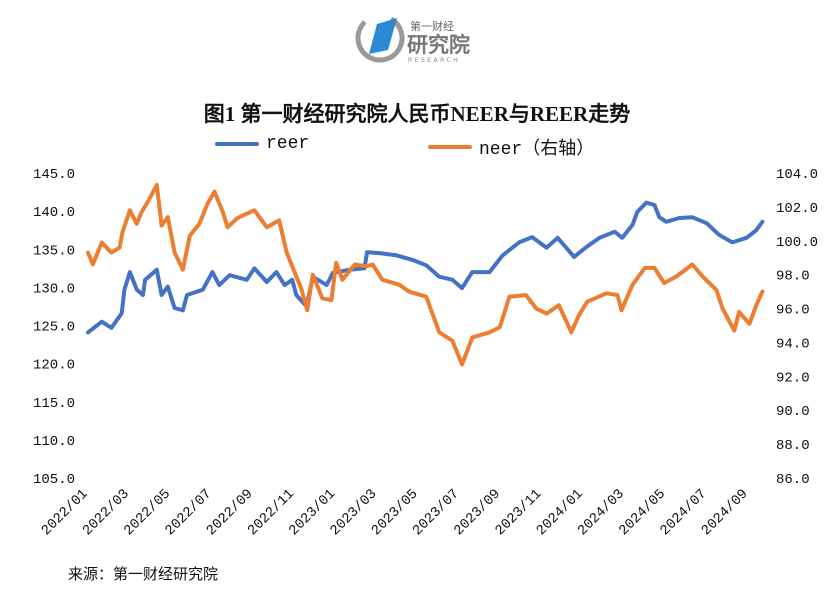 The width and height of the screenshot is (834, 596). I want to click on y-left-tick-label: 145.0, so click(54, 175).